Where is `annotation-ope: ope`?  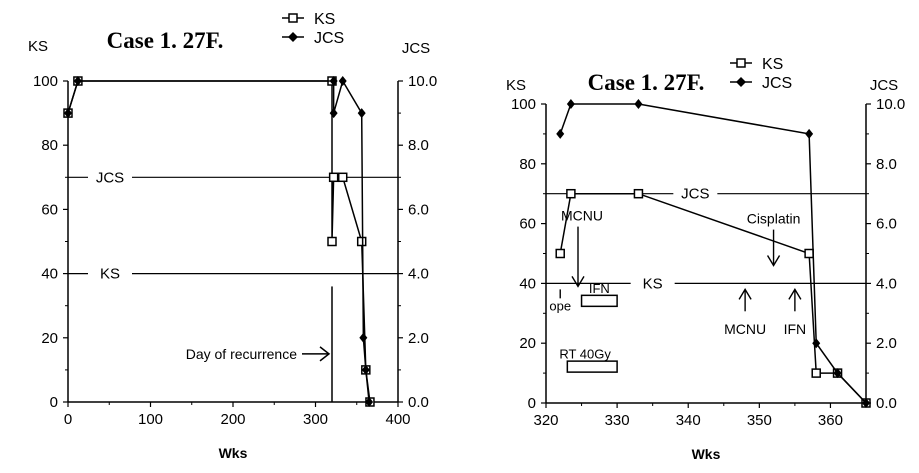
annotation-ope: ope is located at coordinates (560, 305).